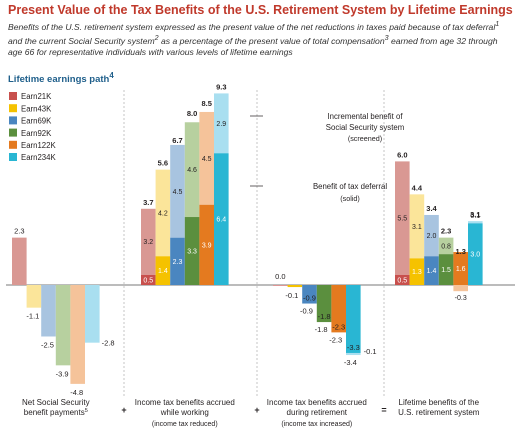 This screenshot has width=521, height=445. I want to click on bar-working-deferral-earn69k, so click(177, 261).